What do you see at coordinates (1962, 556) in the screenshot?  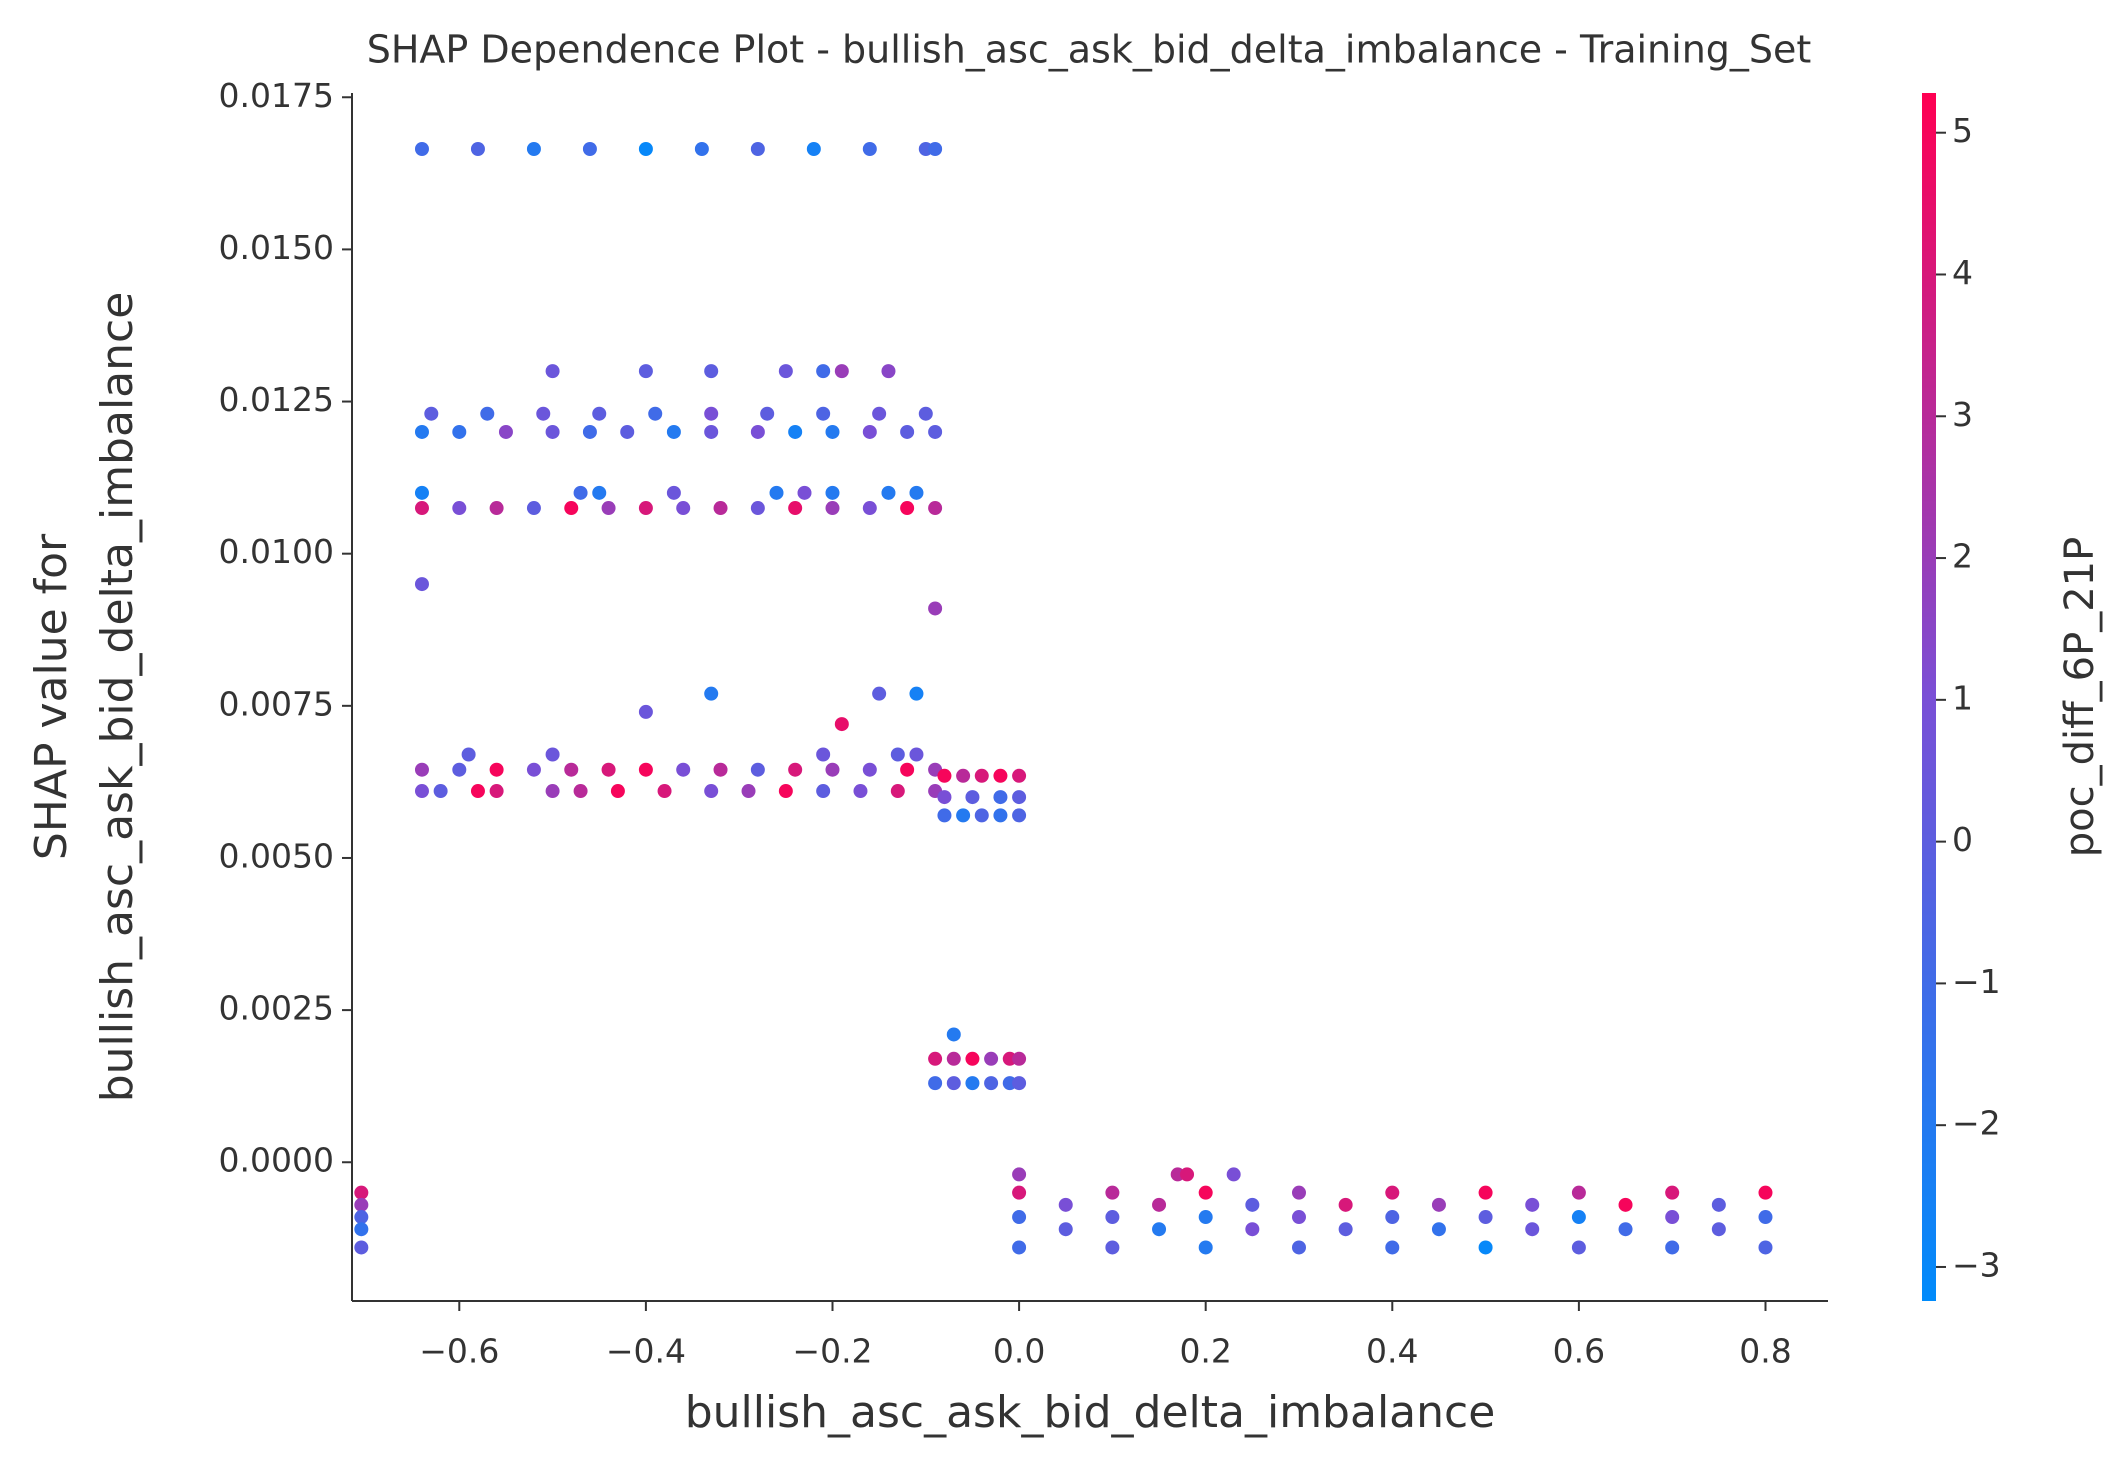 I see `colorbar-tick-label: 2` at bounding box center [1962, 556].